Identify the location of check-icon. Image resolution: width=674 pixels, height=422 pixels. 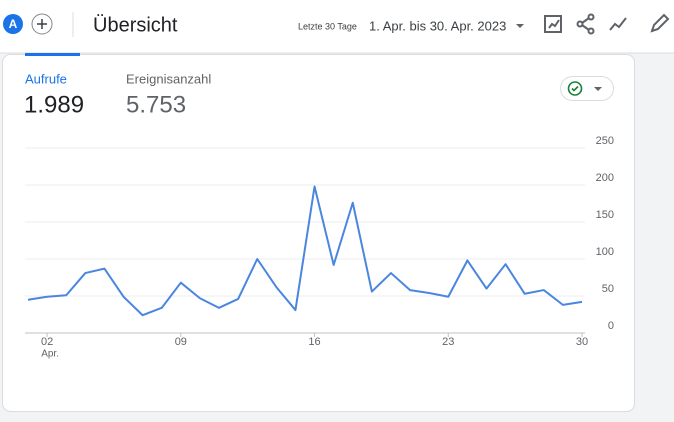
(575, 88).